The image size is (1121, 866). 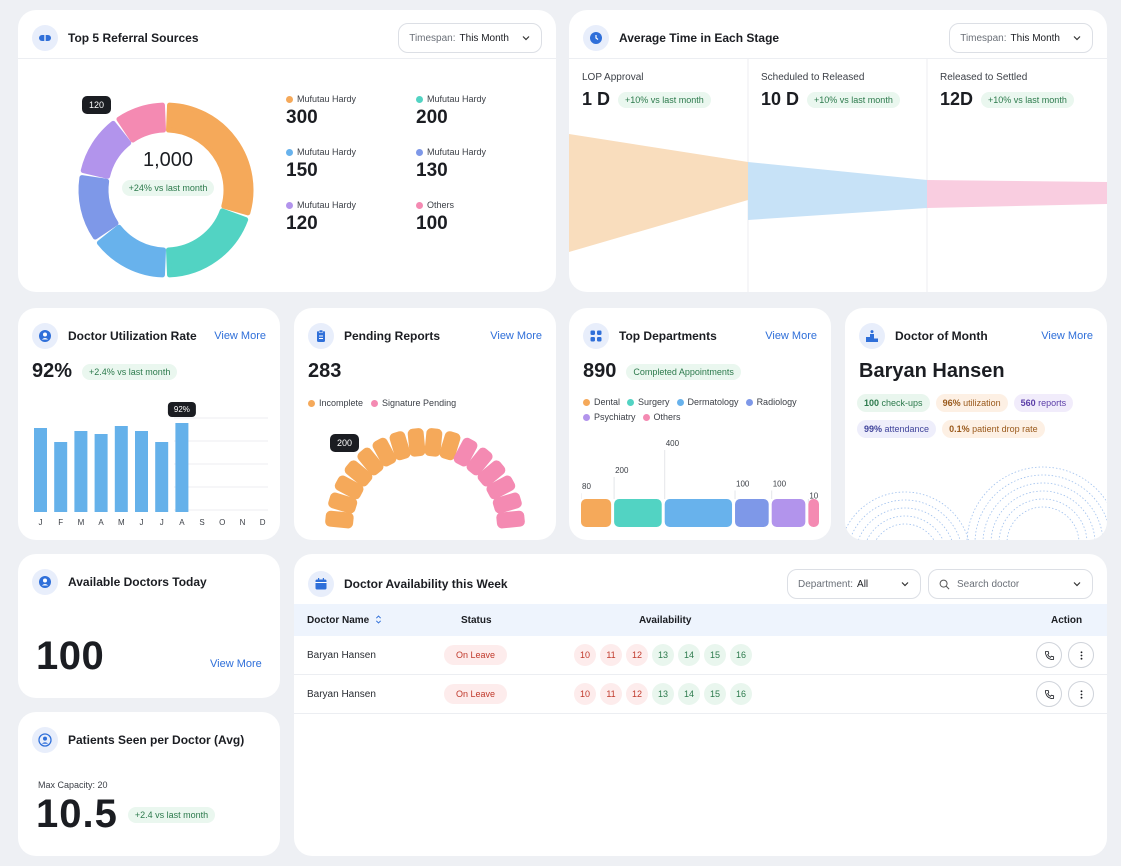 I want to click on legend-value: 300, so click(x=302, y=117).